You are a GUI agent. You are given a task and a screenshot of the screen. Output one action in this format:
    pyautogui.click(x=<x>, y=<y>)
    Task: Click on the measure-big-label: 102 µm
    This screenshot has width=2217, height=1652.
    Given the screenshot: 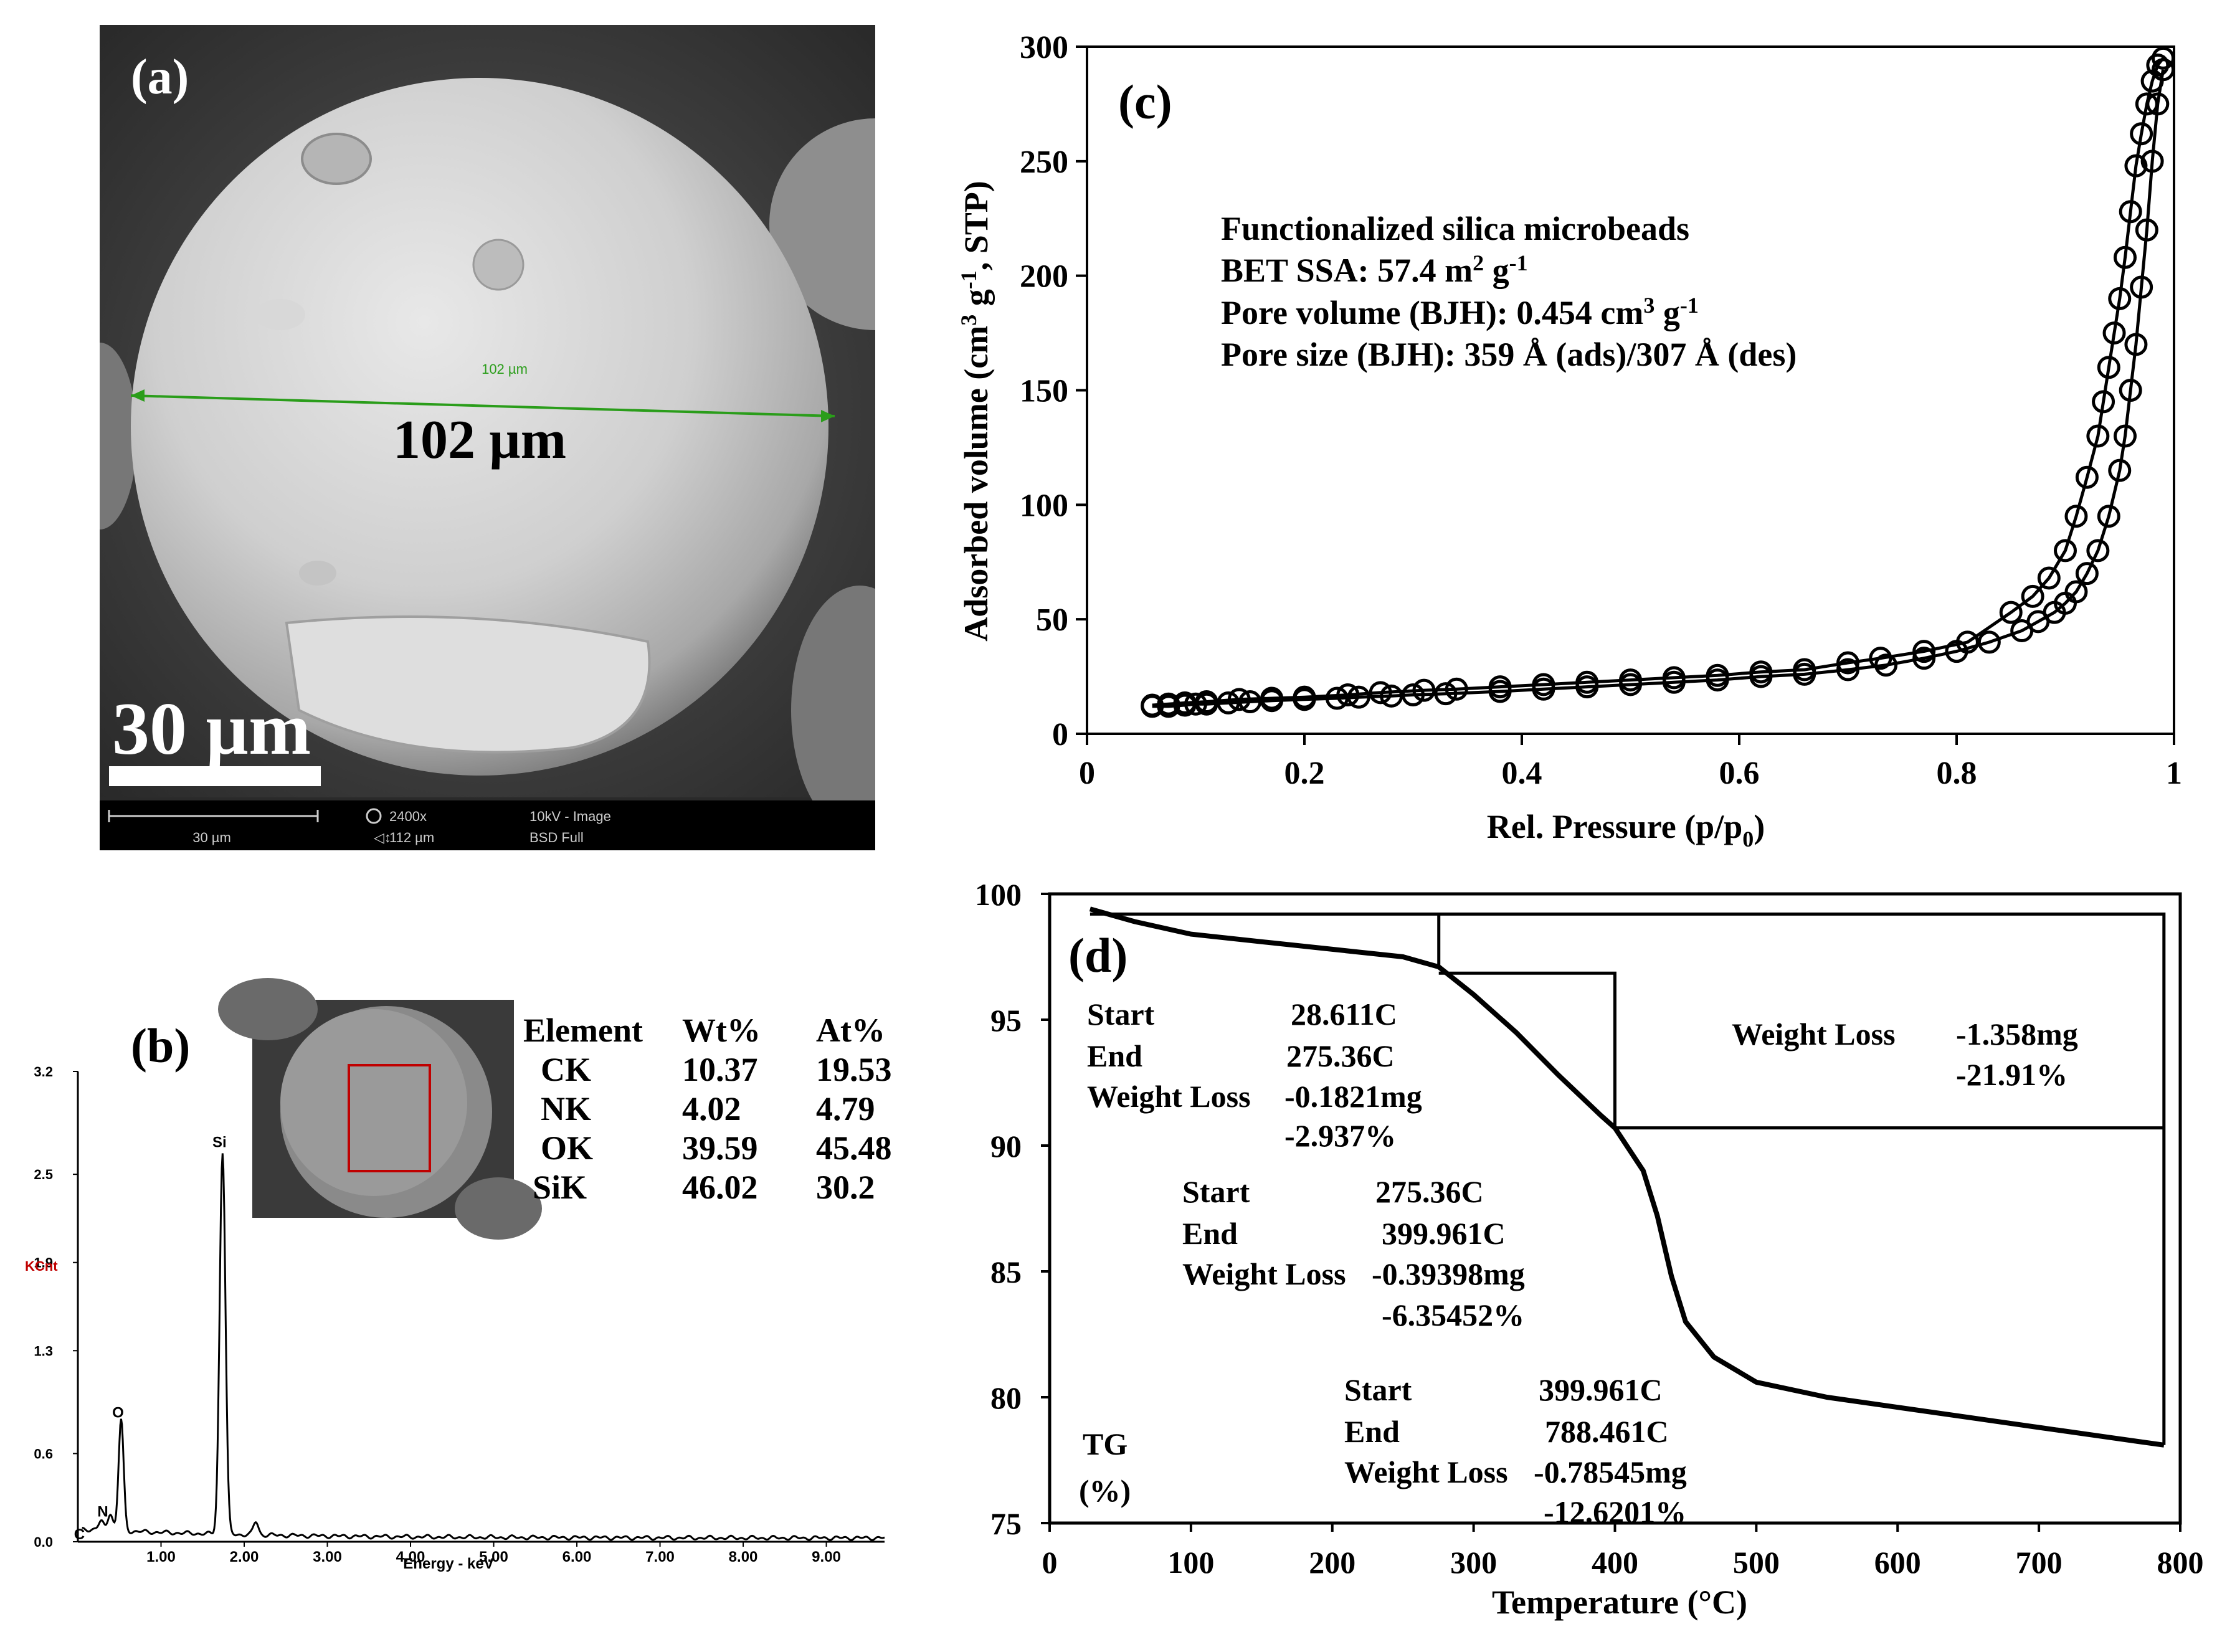 What is the action you would take?
    pyautogui.click(x=479, y=440)
    